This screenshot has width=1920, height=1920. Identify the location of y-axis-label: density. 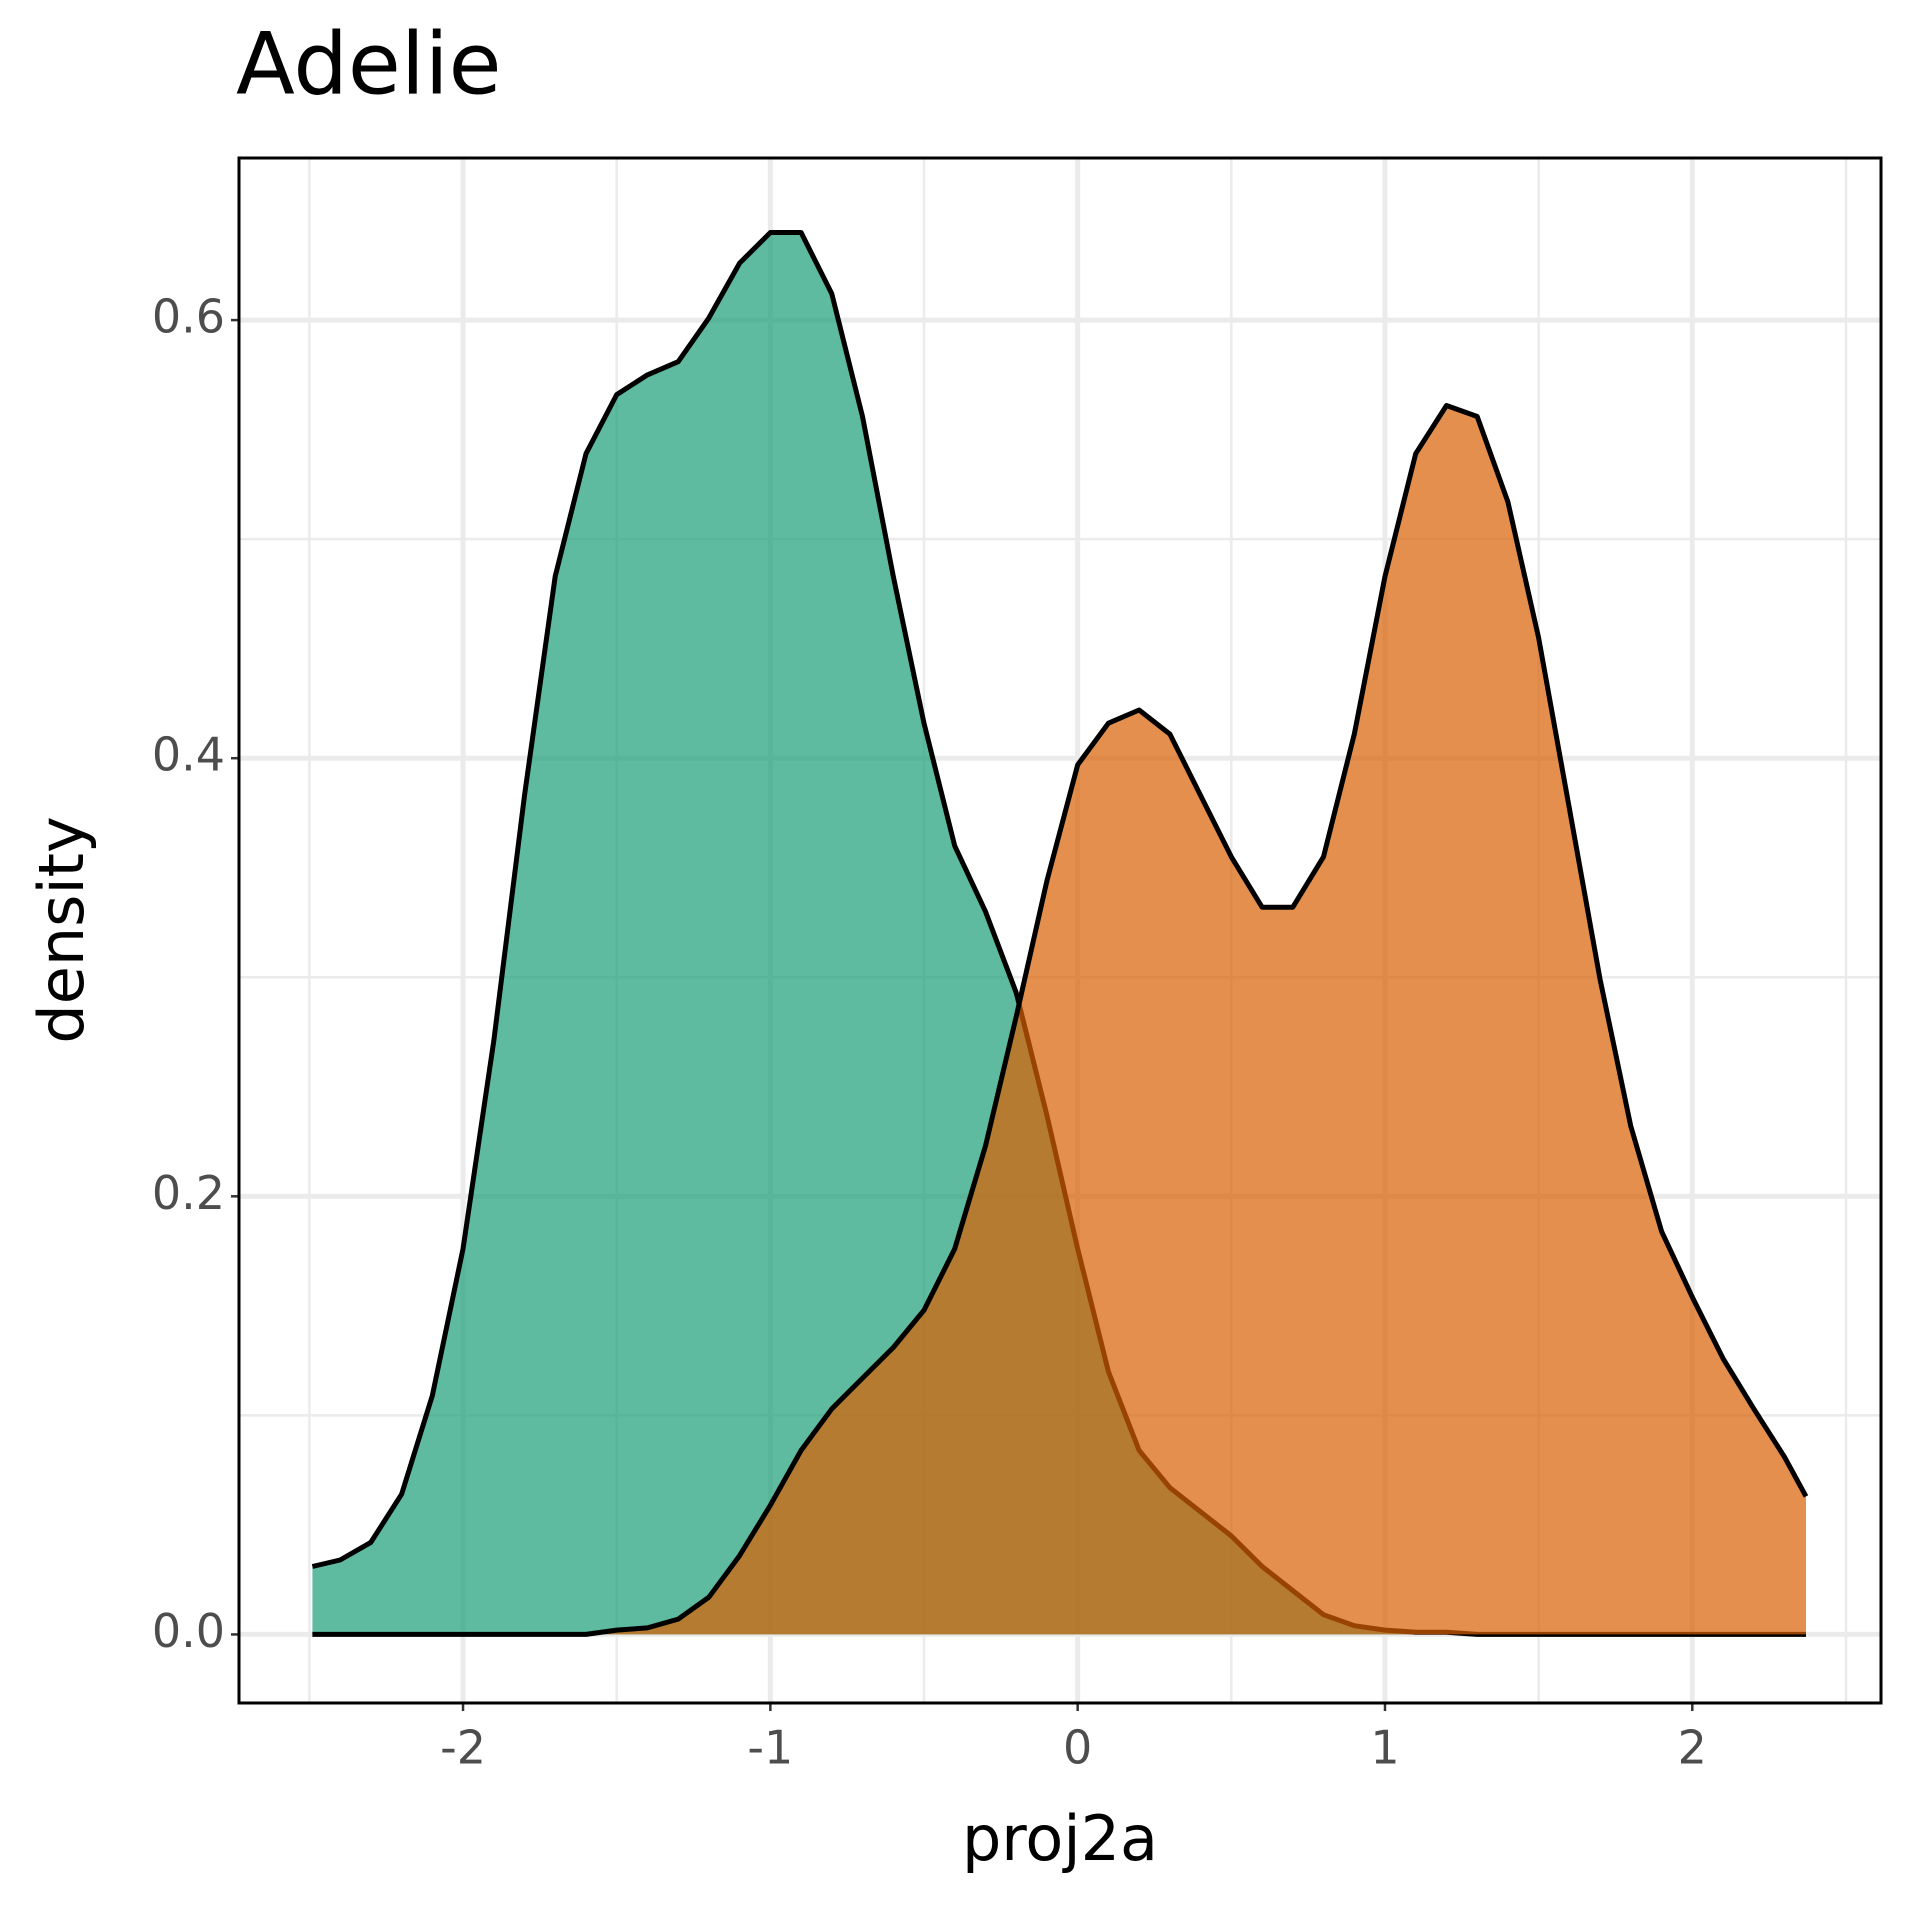
(61, 929).